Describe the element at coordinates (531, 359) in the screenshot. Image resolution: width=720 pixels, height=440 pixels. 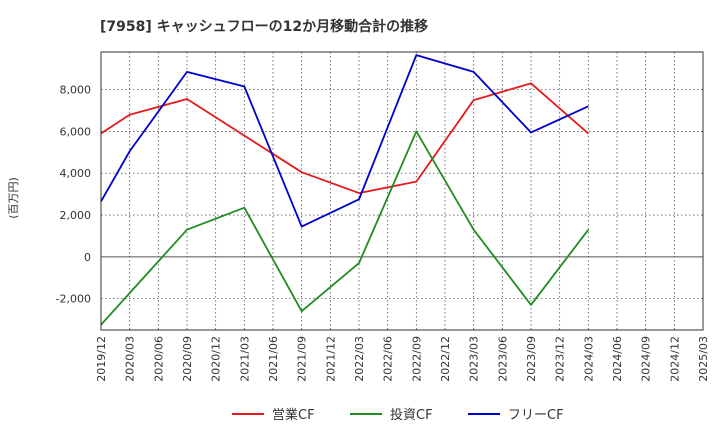
I see `x-tick-label: 2023/09` at that location.